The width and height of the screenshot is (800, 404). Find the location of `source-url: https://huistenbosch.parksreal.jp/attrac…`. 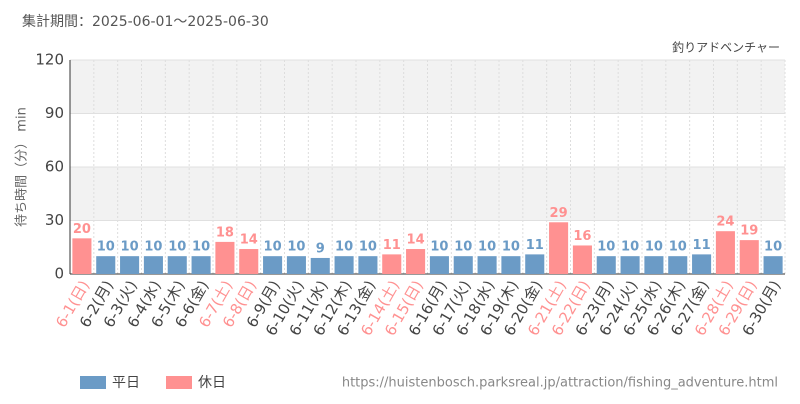

source-url: https://huistenbosch.parksreal.jp/attrac… is located at coordinates (560, 383).